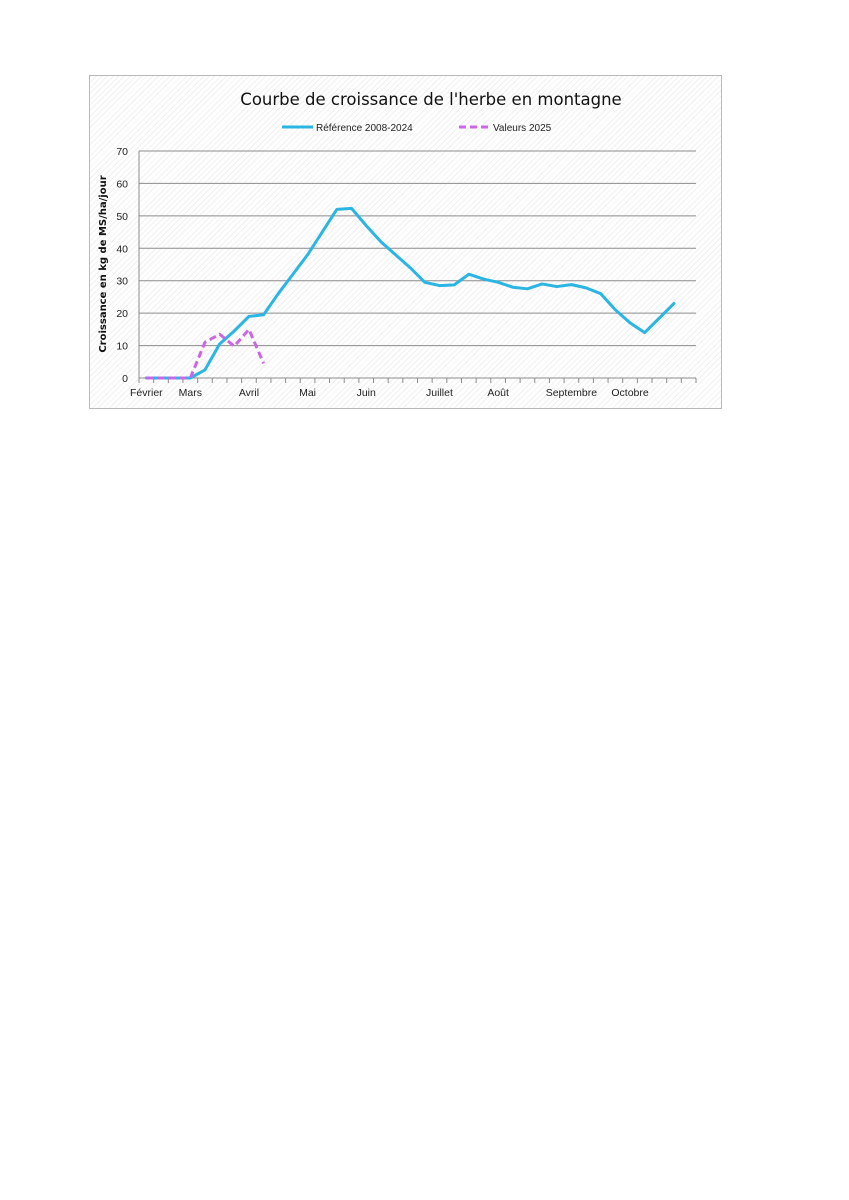  I want to click on y-tick-label: 30, so click(122, 282).